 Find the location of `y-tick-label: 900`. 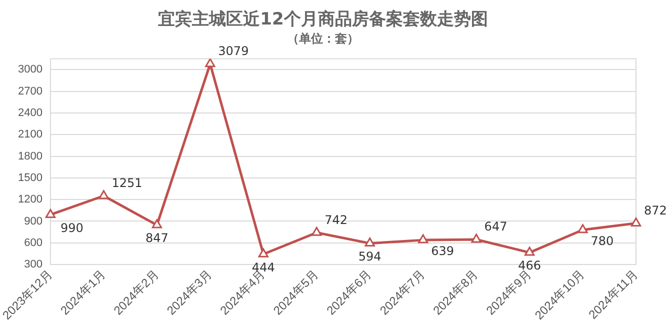

y-tick-label: 900 is located at coordinates (33, 221).